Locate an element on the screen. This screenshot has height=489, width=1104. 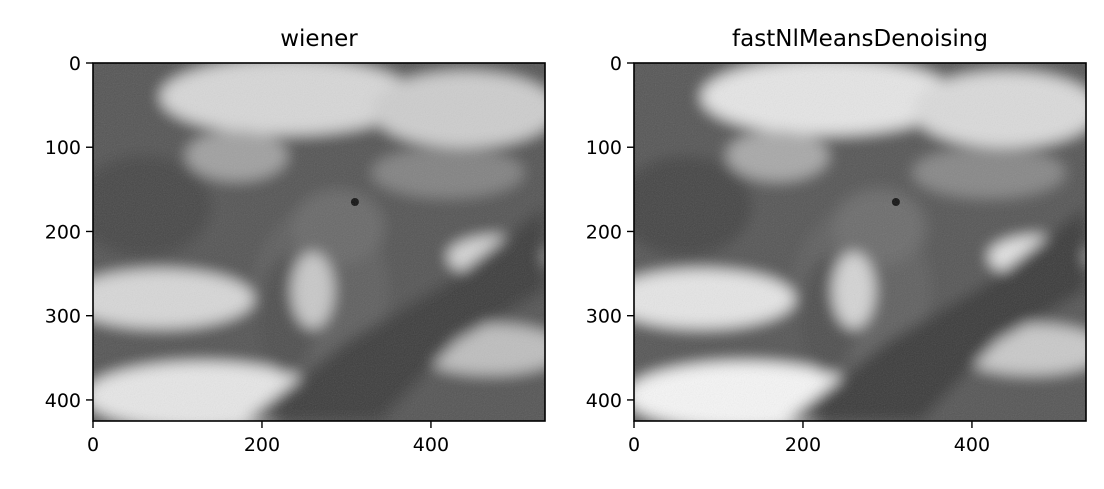
subplot-title: fastNlMeansDenoising is located at coordinates (860, 39).